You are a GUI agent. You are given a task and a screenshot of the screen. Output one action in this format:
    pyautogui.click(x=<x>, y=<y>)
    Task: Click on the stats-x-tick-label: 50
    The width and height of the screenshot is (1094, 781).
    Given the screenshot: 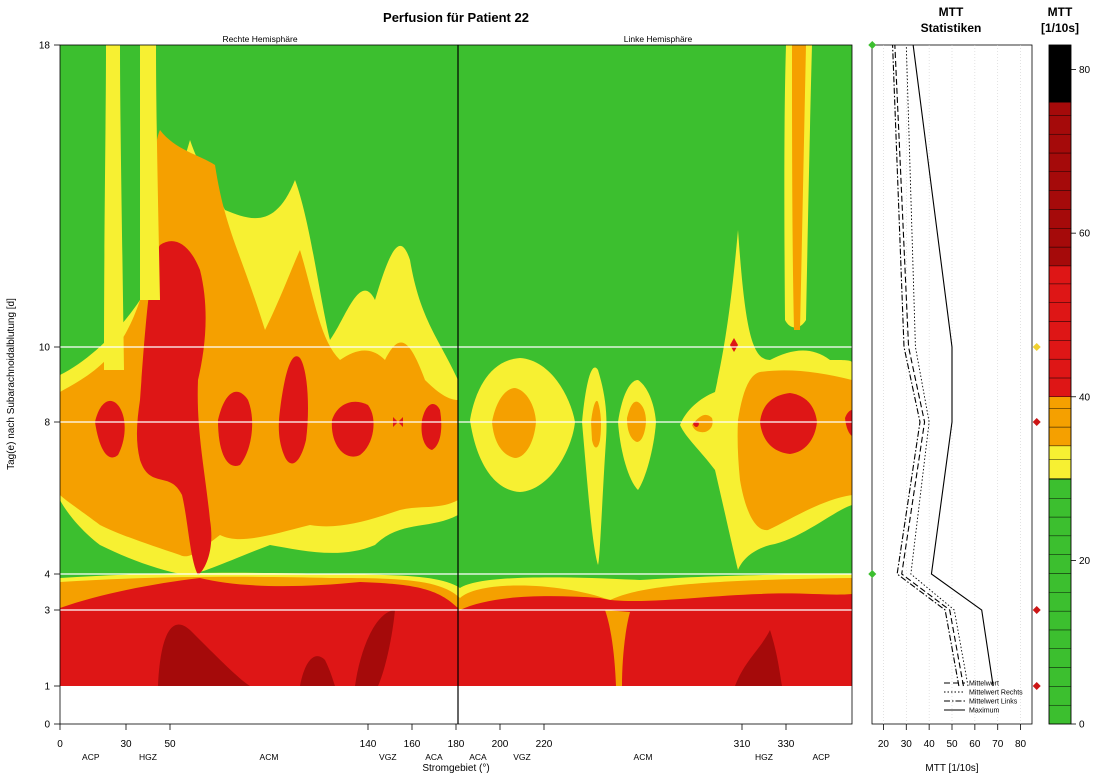 What is the action you would take?
    pyautogui.click(x=952, y=744)
    